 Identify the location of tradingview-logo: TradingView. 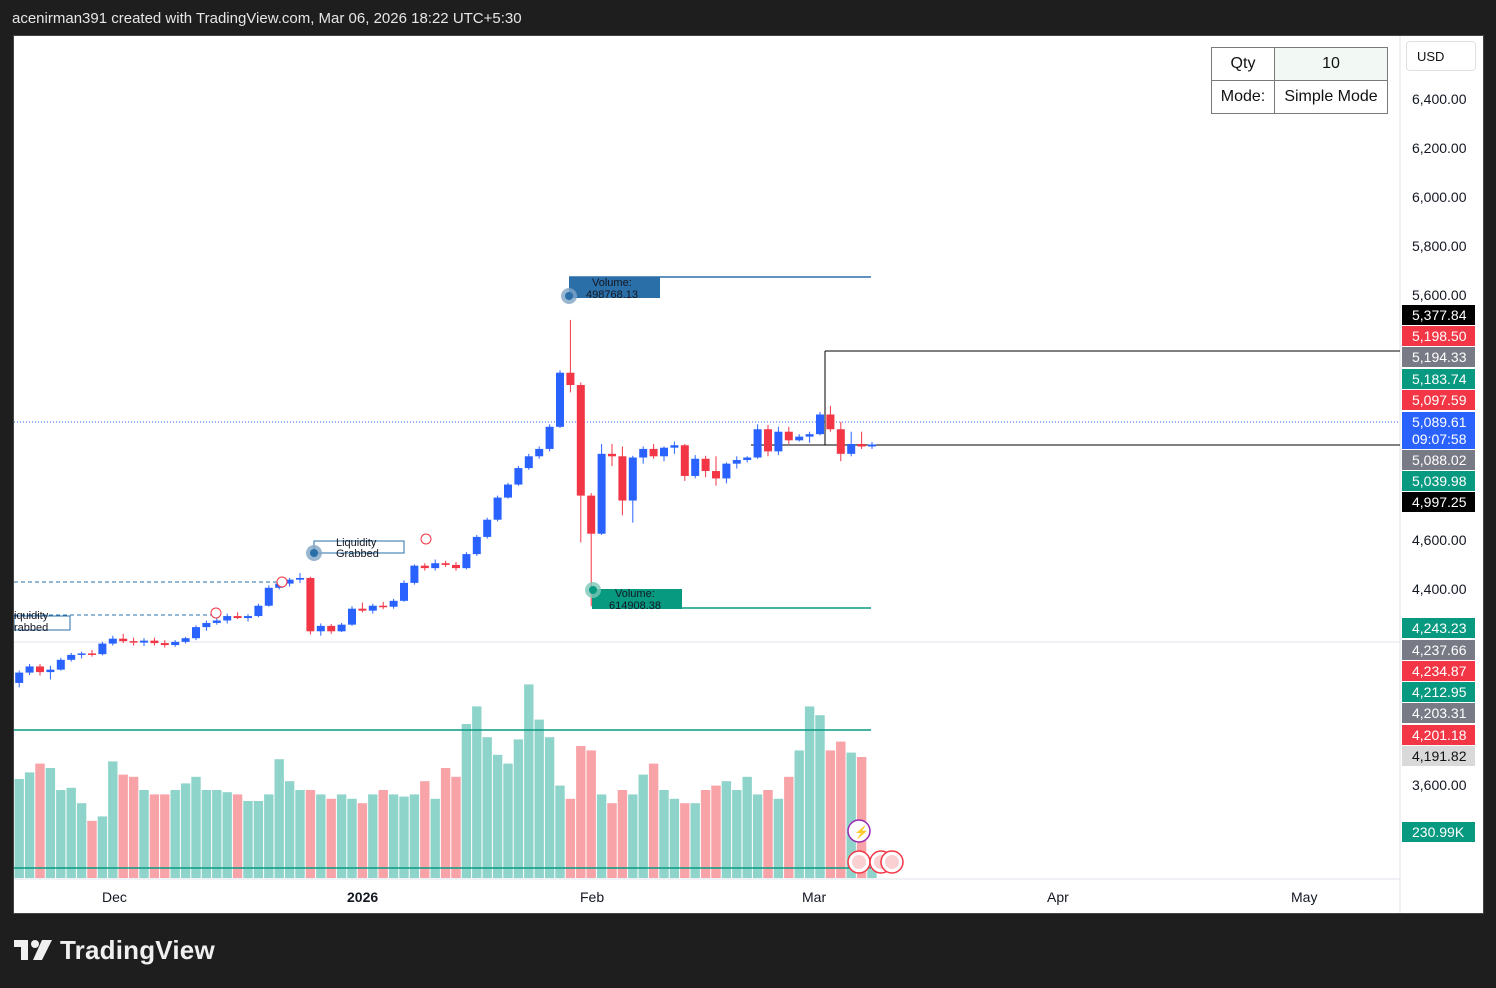
(114, 950).